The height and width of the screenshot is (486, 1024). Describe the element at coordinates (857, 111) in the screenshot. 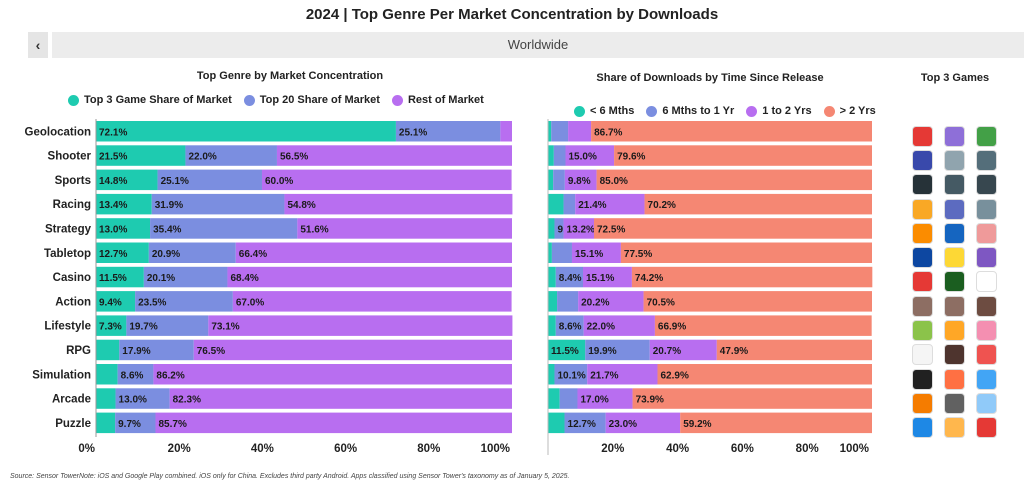

I see `legend-label-gt2: > 2 Yrs` at that location.